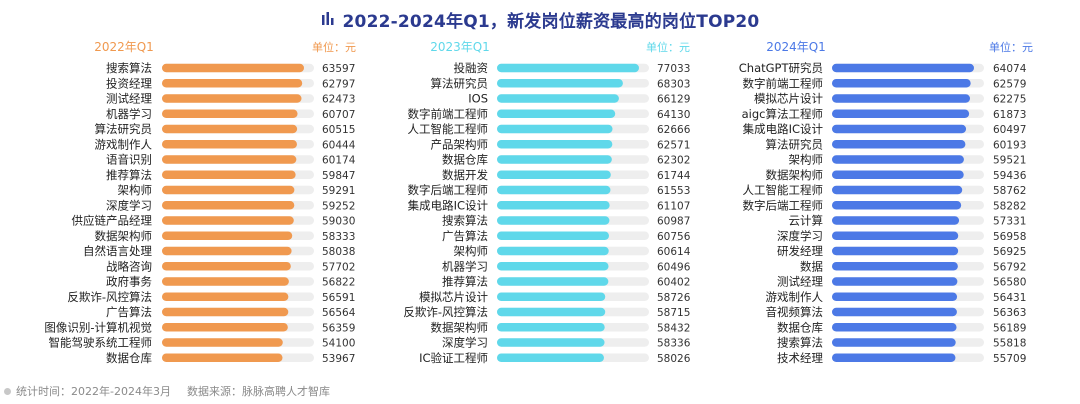 This screenshot has width=1080, height=404. What do you see at coordinates (167, 391) in the screenshot?
I see `footer: 统计时间：2022年-2024年3月 数据来源：脉脉高聘人才智库` at bounding box center [167, 391].